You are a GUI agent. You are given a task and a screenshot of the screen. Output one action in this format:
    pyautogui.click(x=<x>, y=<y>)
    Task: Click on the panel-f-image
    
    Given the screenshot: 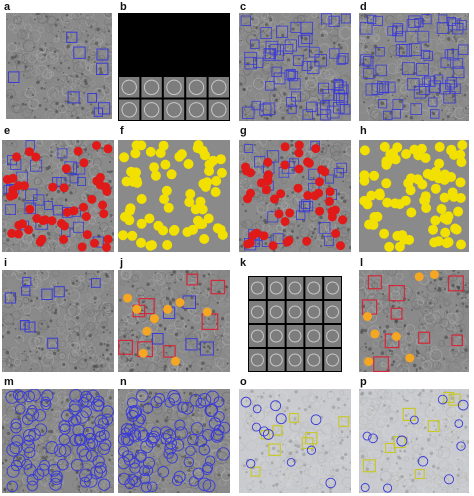 What is the action you would take?
    pyautogui.click(x=174, y=196)
    